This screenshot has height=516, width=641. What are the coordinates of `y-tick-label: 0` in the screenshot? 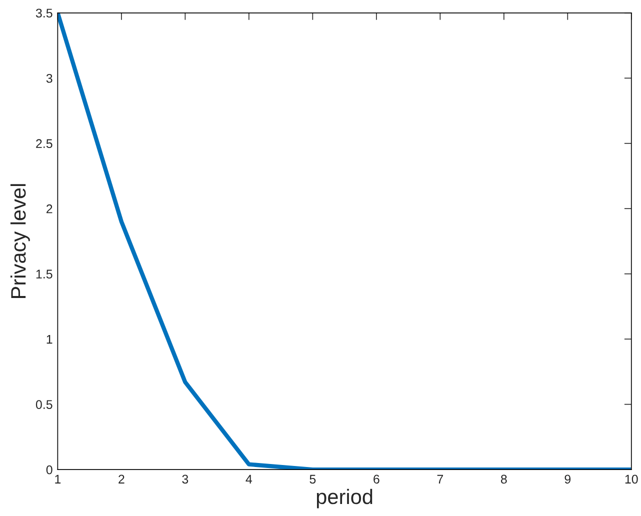 It's located at (49, 469).